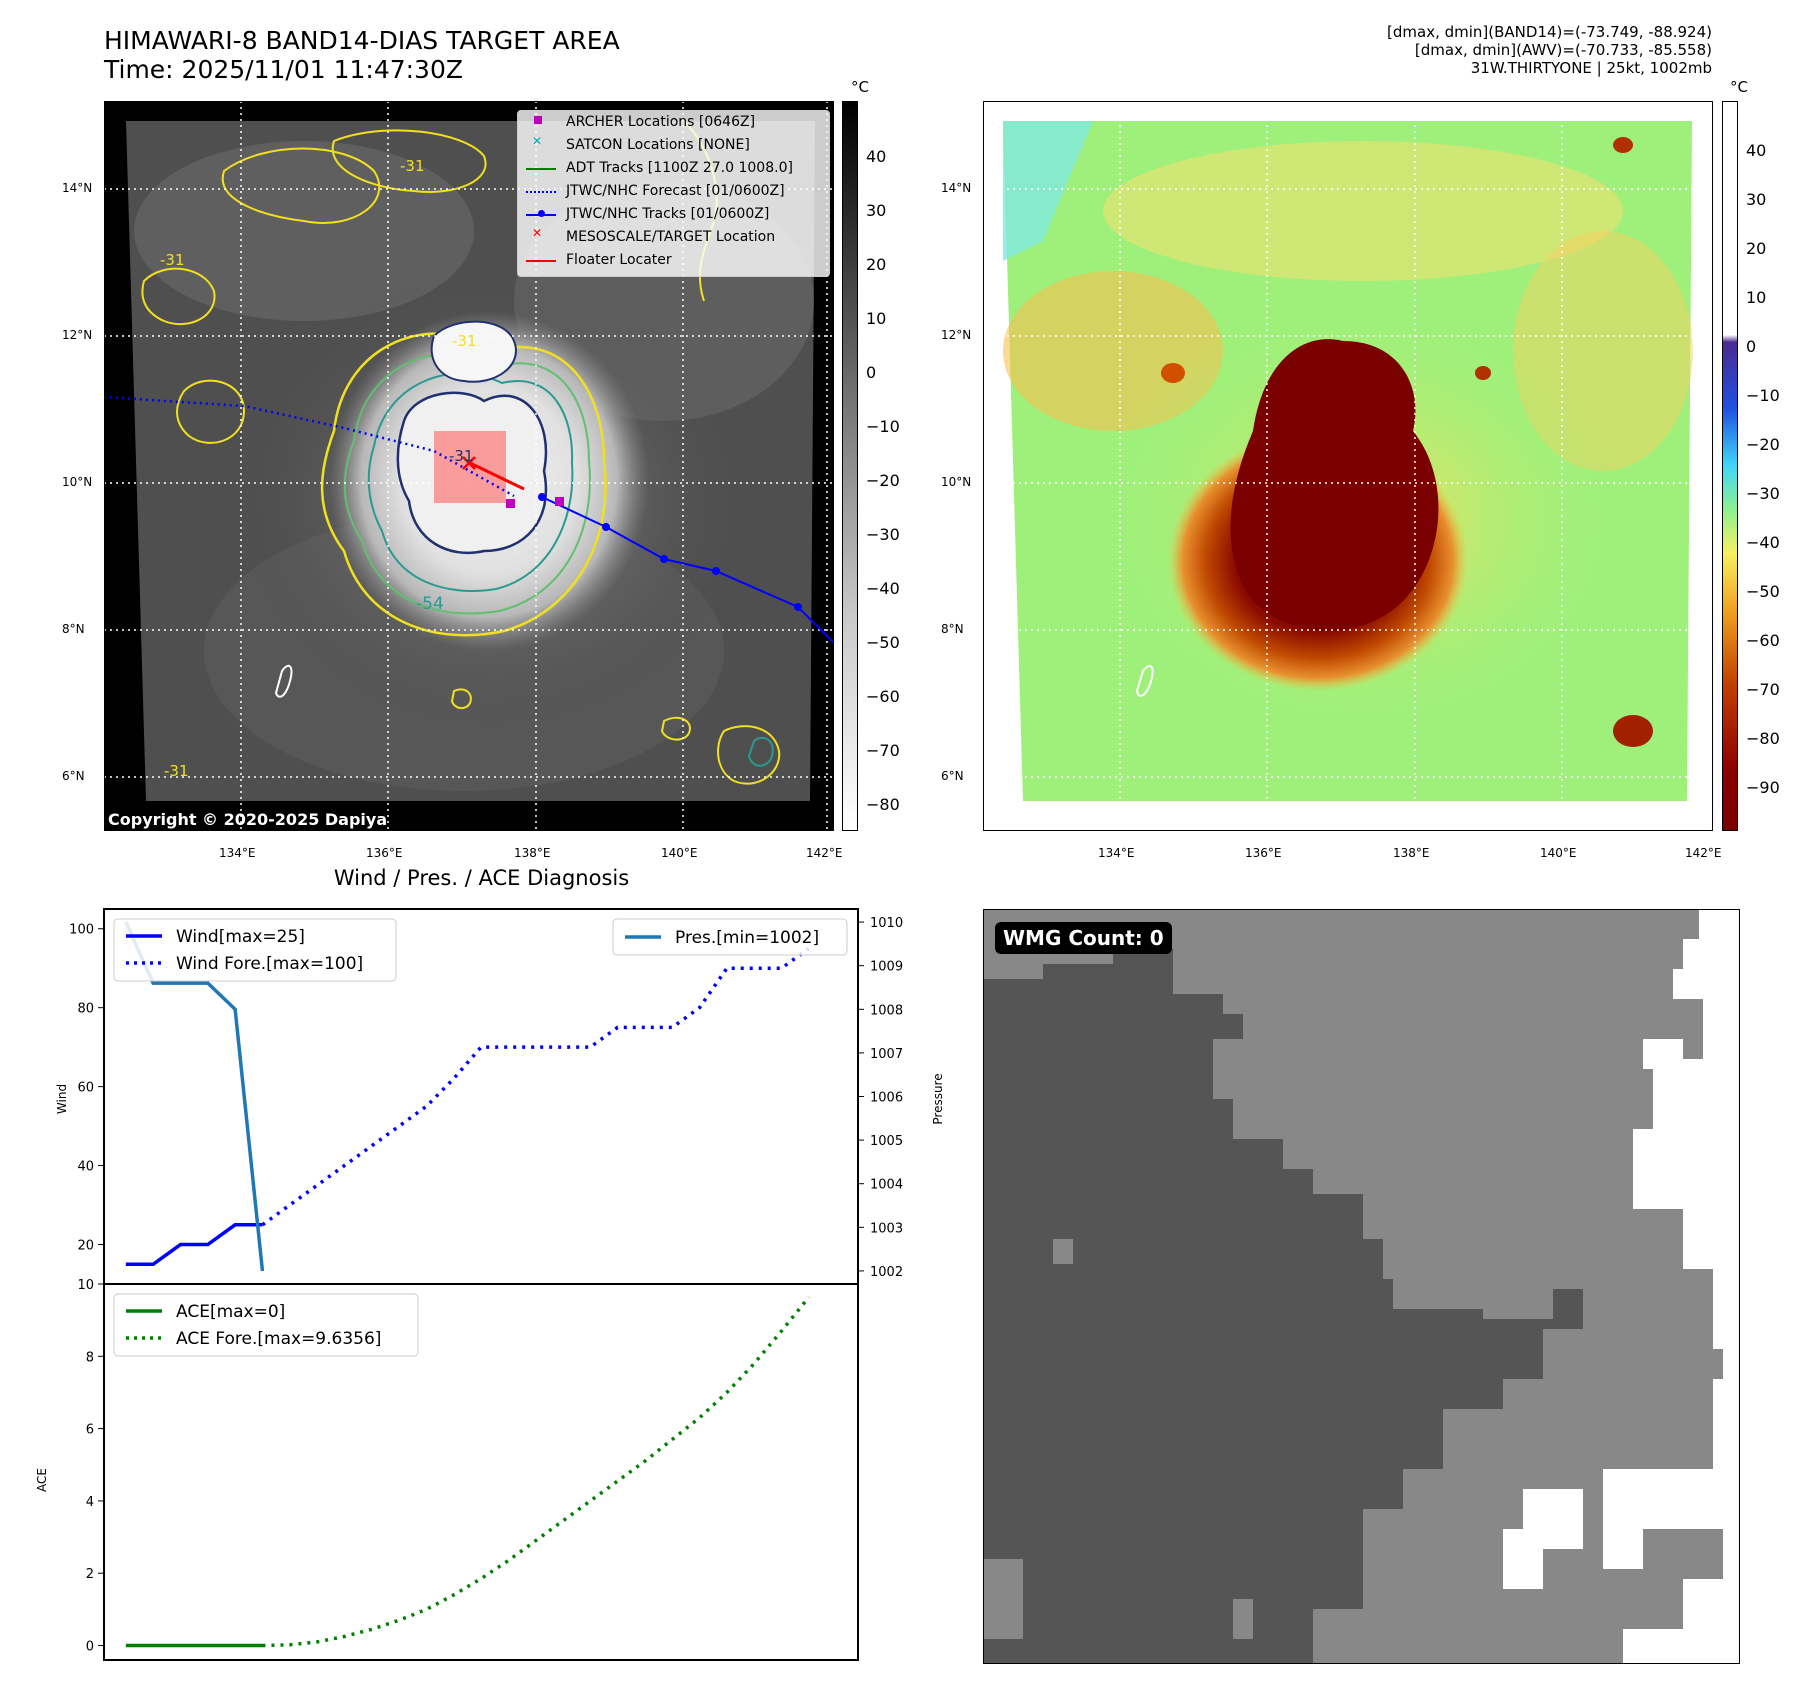  I want to click on awv-lon-136: 136°E, so click(1263, 853).